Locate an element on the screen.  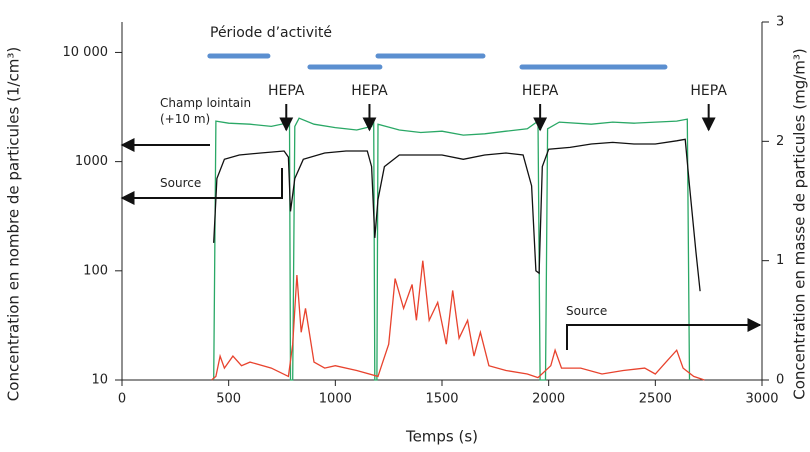
x-tick-label: 3000 is located at coordinates (761, 399).